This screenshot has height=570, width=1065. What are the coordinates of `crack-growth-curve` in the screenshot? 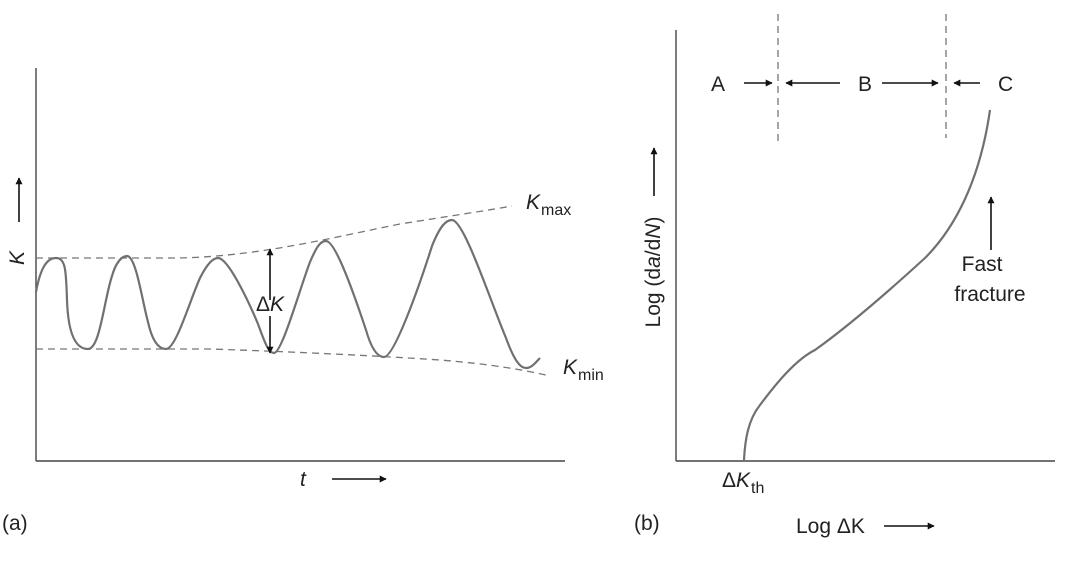 It's located at (867, 285).